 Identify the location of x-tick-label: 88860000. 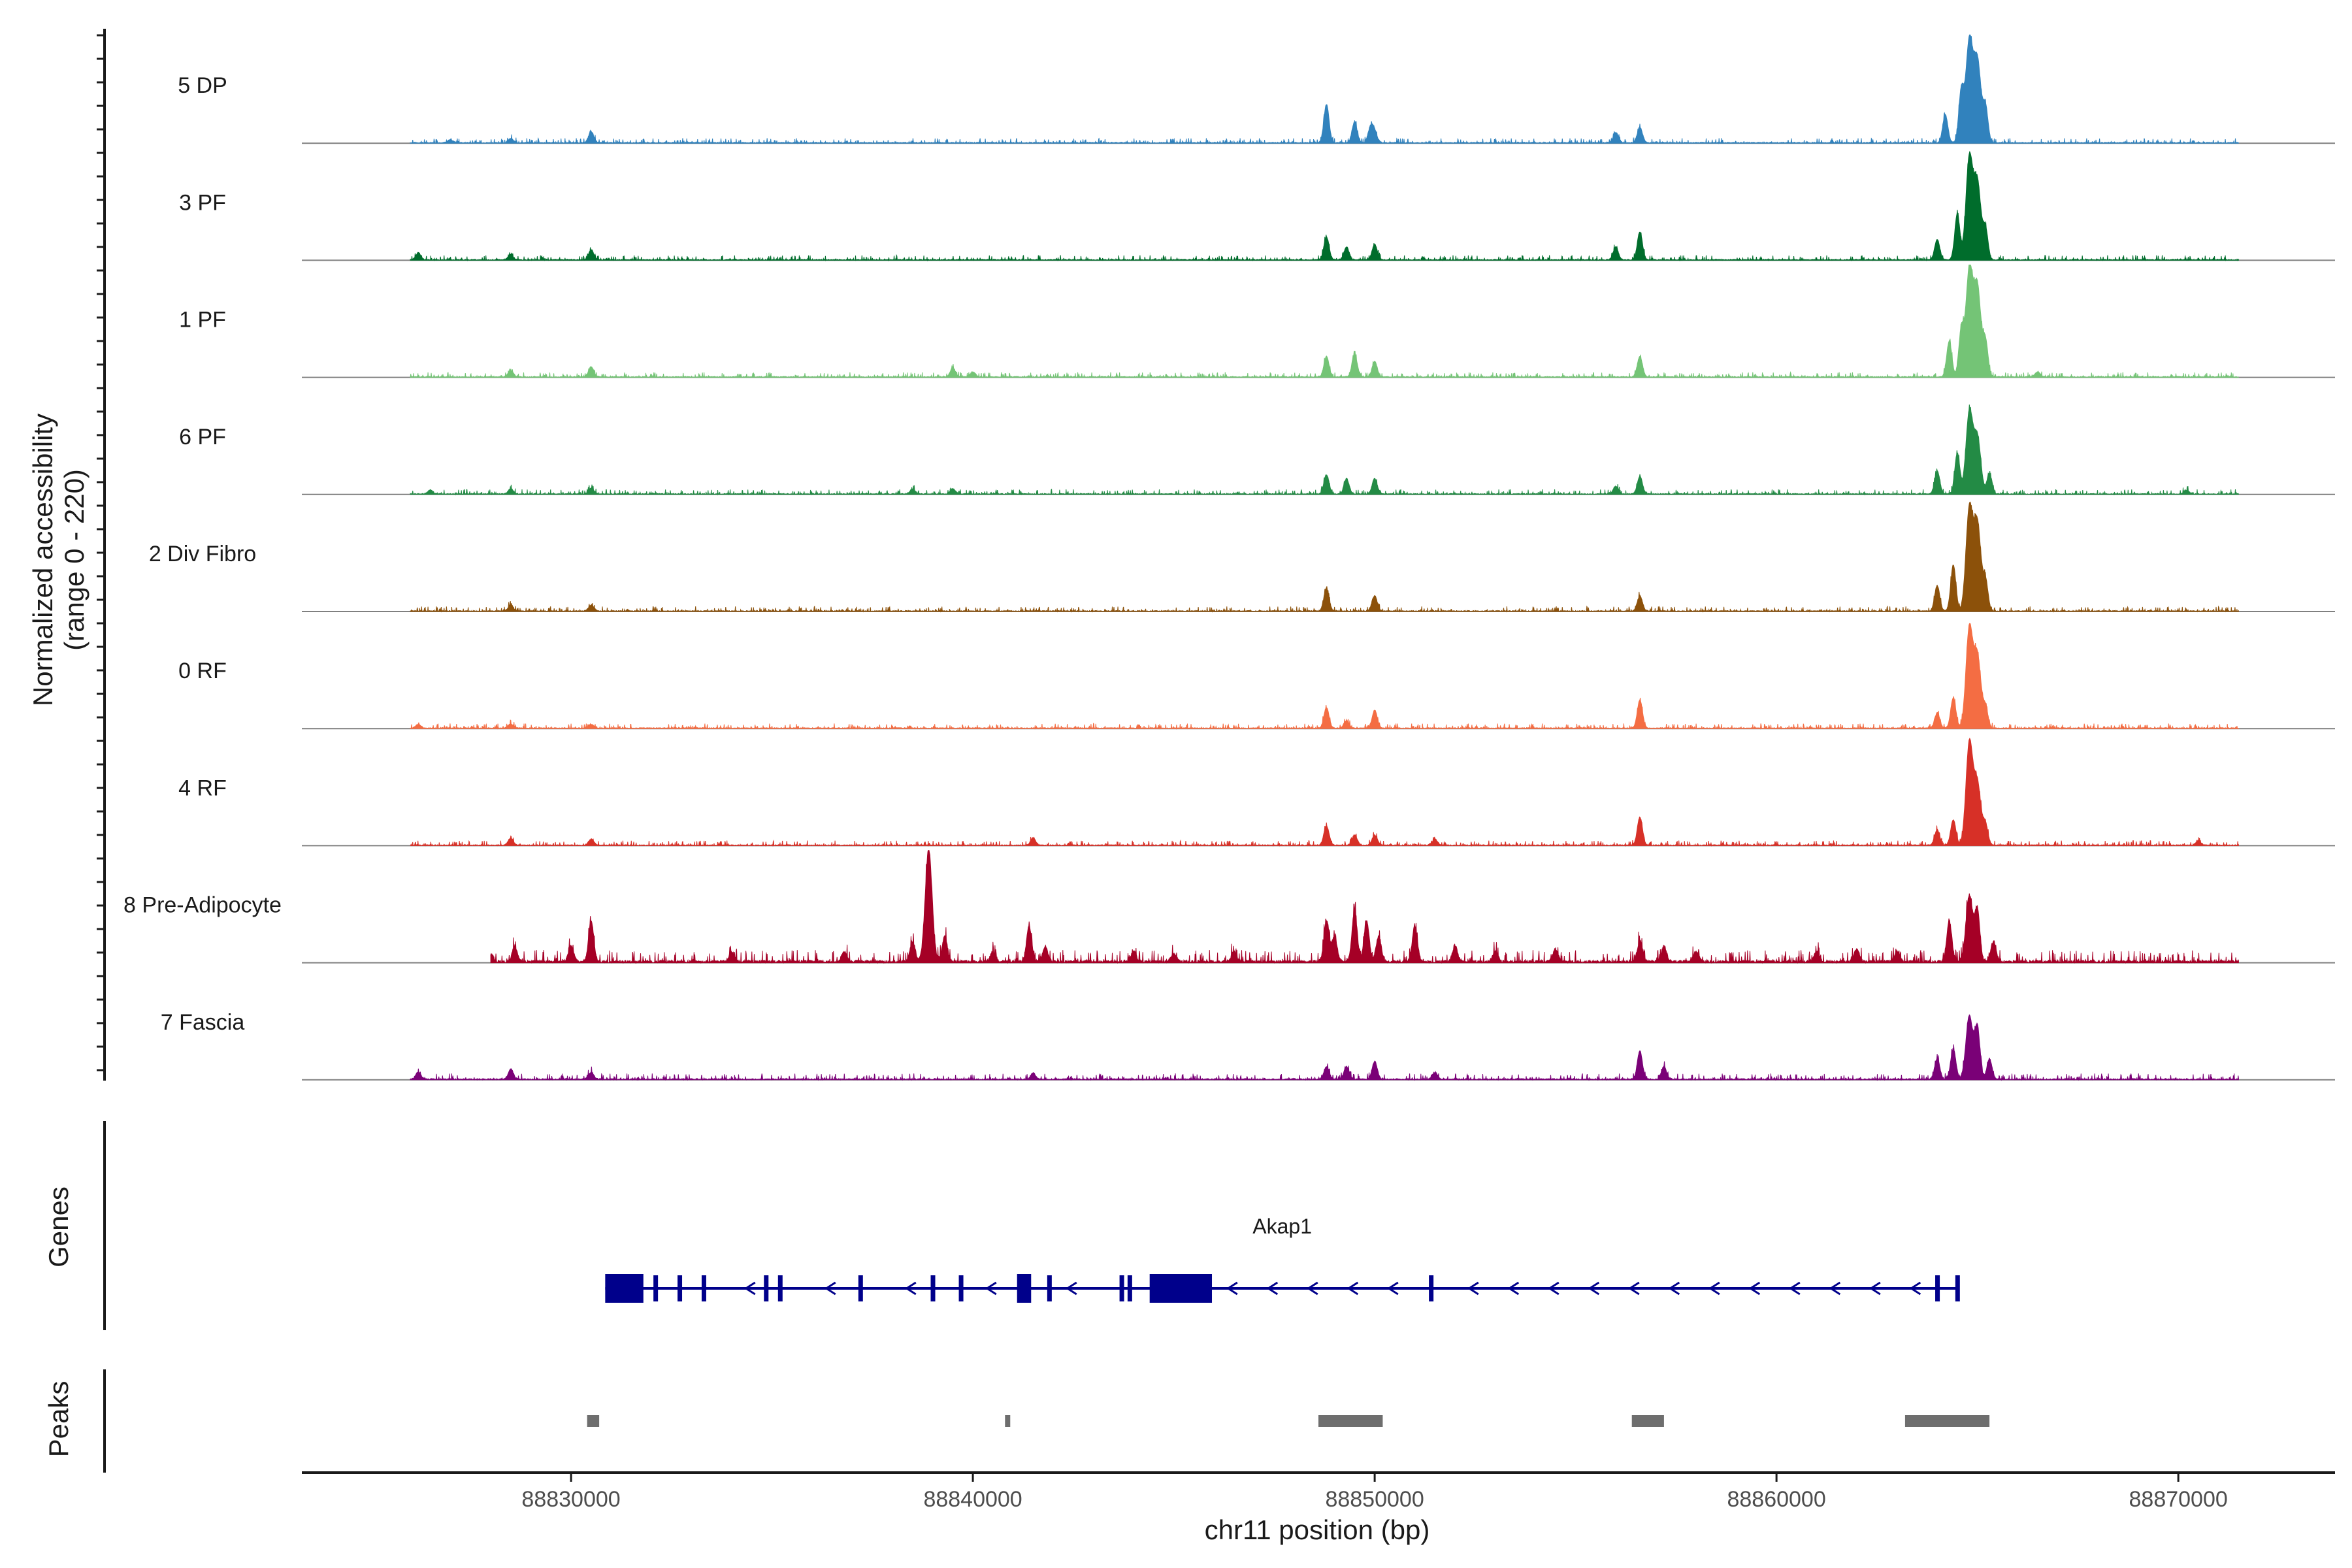
(1776, 1499).